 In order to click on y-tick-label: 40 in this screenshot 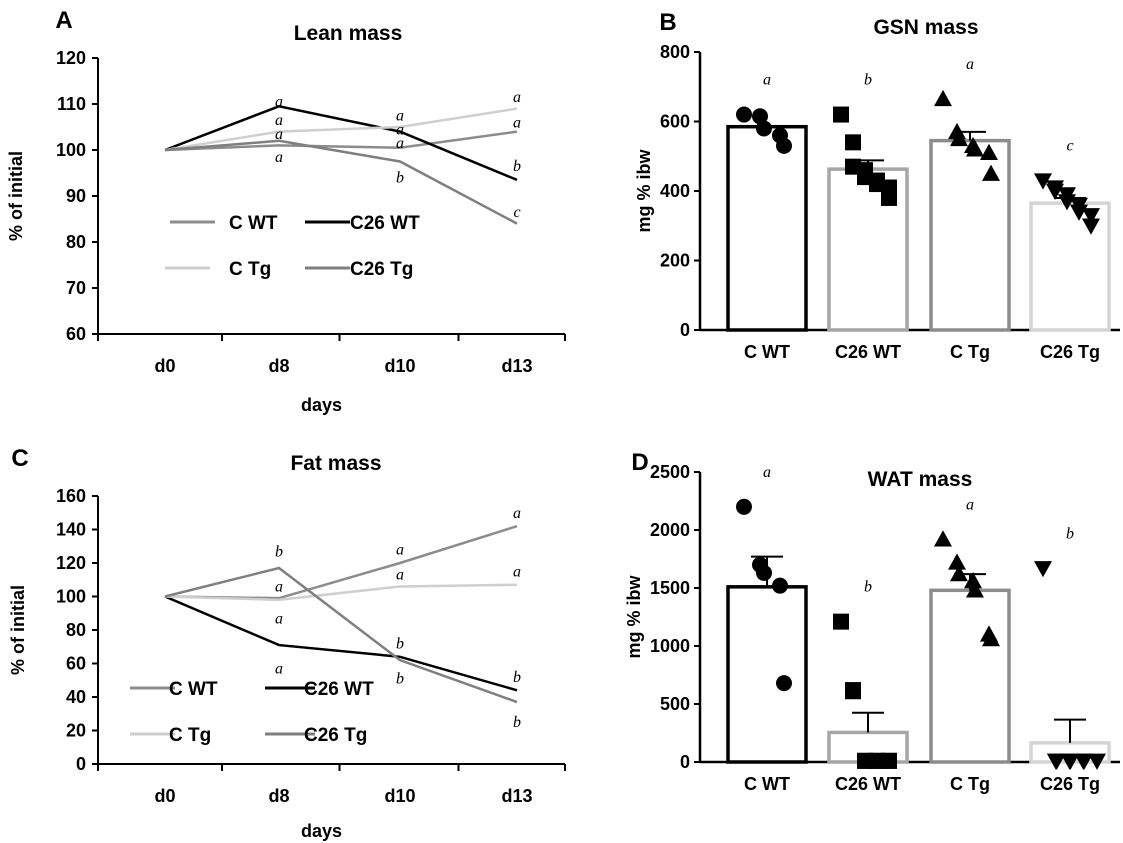, I will do `click(76, 697)`.